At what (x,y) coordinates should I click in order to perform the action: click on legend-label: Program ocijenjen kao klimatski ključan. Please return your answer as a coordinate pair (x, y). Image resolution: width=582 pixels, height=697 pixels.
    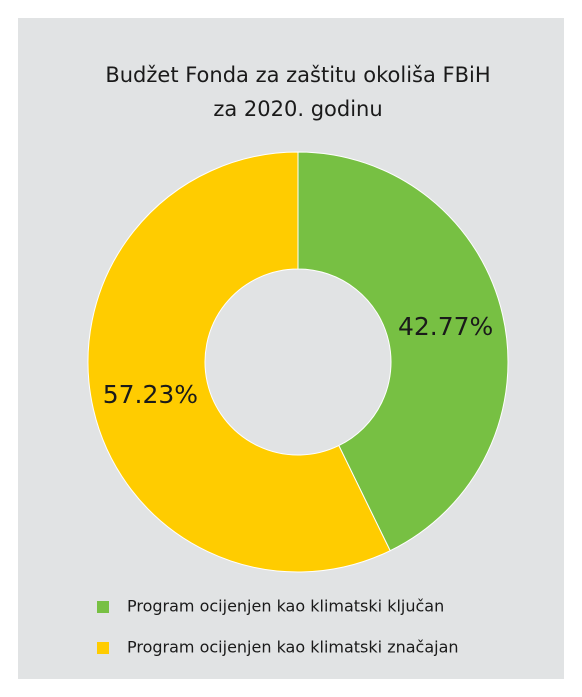
    Looking at the image, I should click on (285, 606).